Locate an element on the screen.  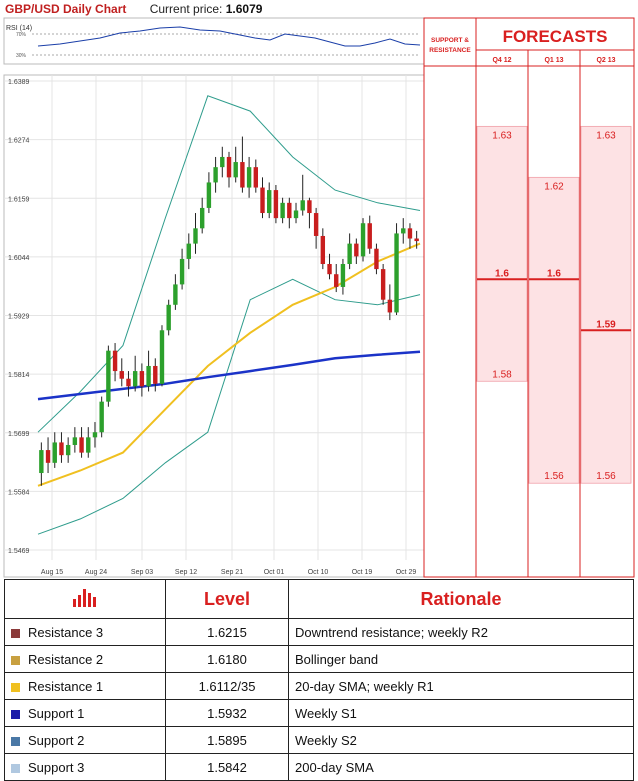
forecast-col-q4: Q4 12 is located at coordinates (501, 60).